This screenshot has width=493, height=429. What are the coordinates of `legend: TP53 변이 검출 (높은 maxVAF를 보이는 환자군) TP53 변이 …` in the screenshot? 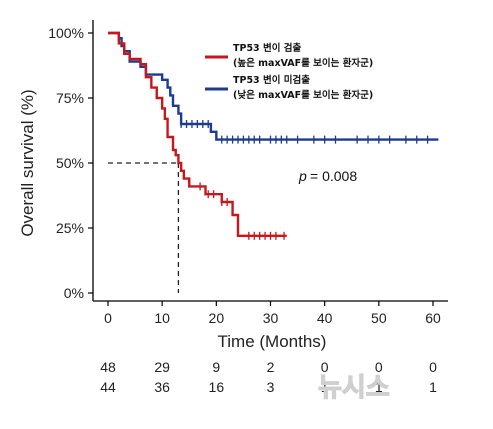 It's located at (289, 71).